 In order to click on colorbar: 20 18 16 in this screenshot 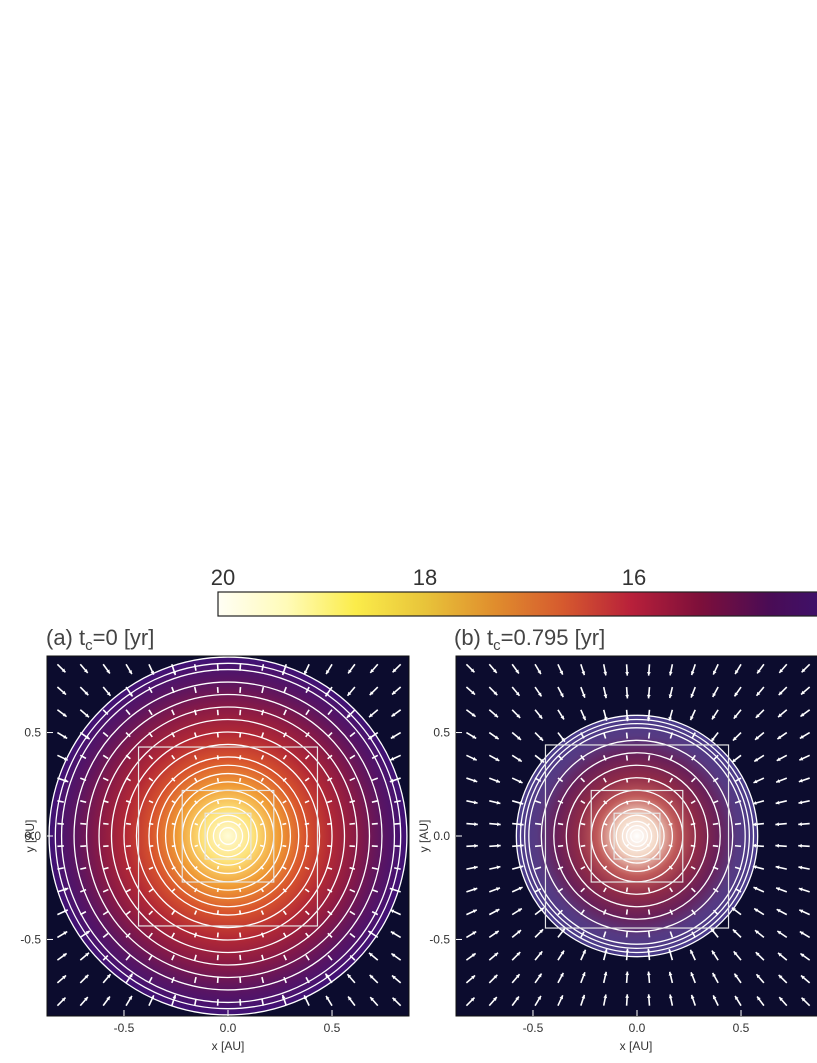, I will do `click(514, 590)`.